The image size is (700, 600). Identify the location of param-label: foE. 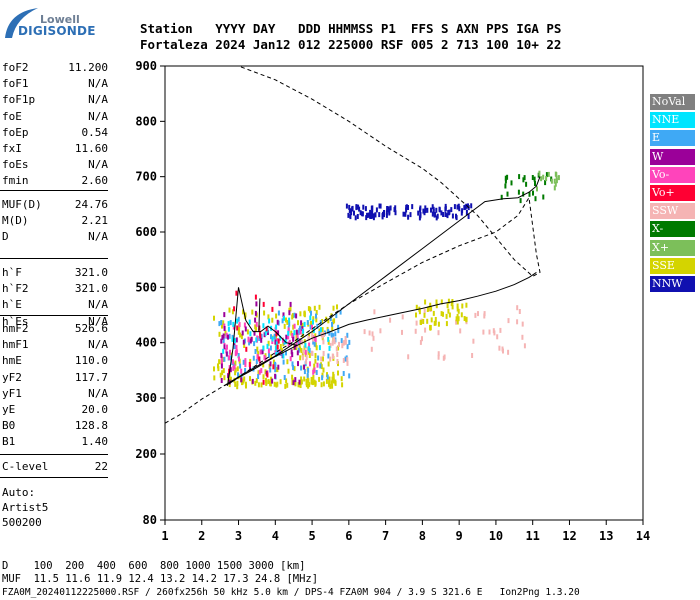
(12, 116).